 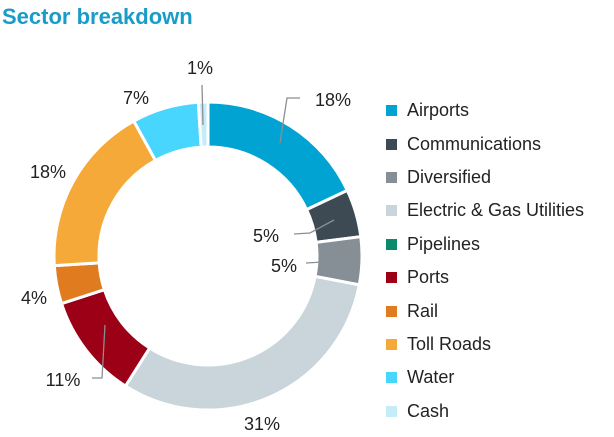 I want to click on legend-label: Ports, so click(x=428, y=277).